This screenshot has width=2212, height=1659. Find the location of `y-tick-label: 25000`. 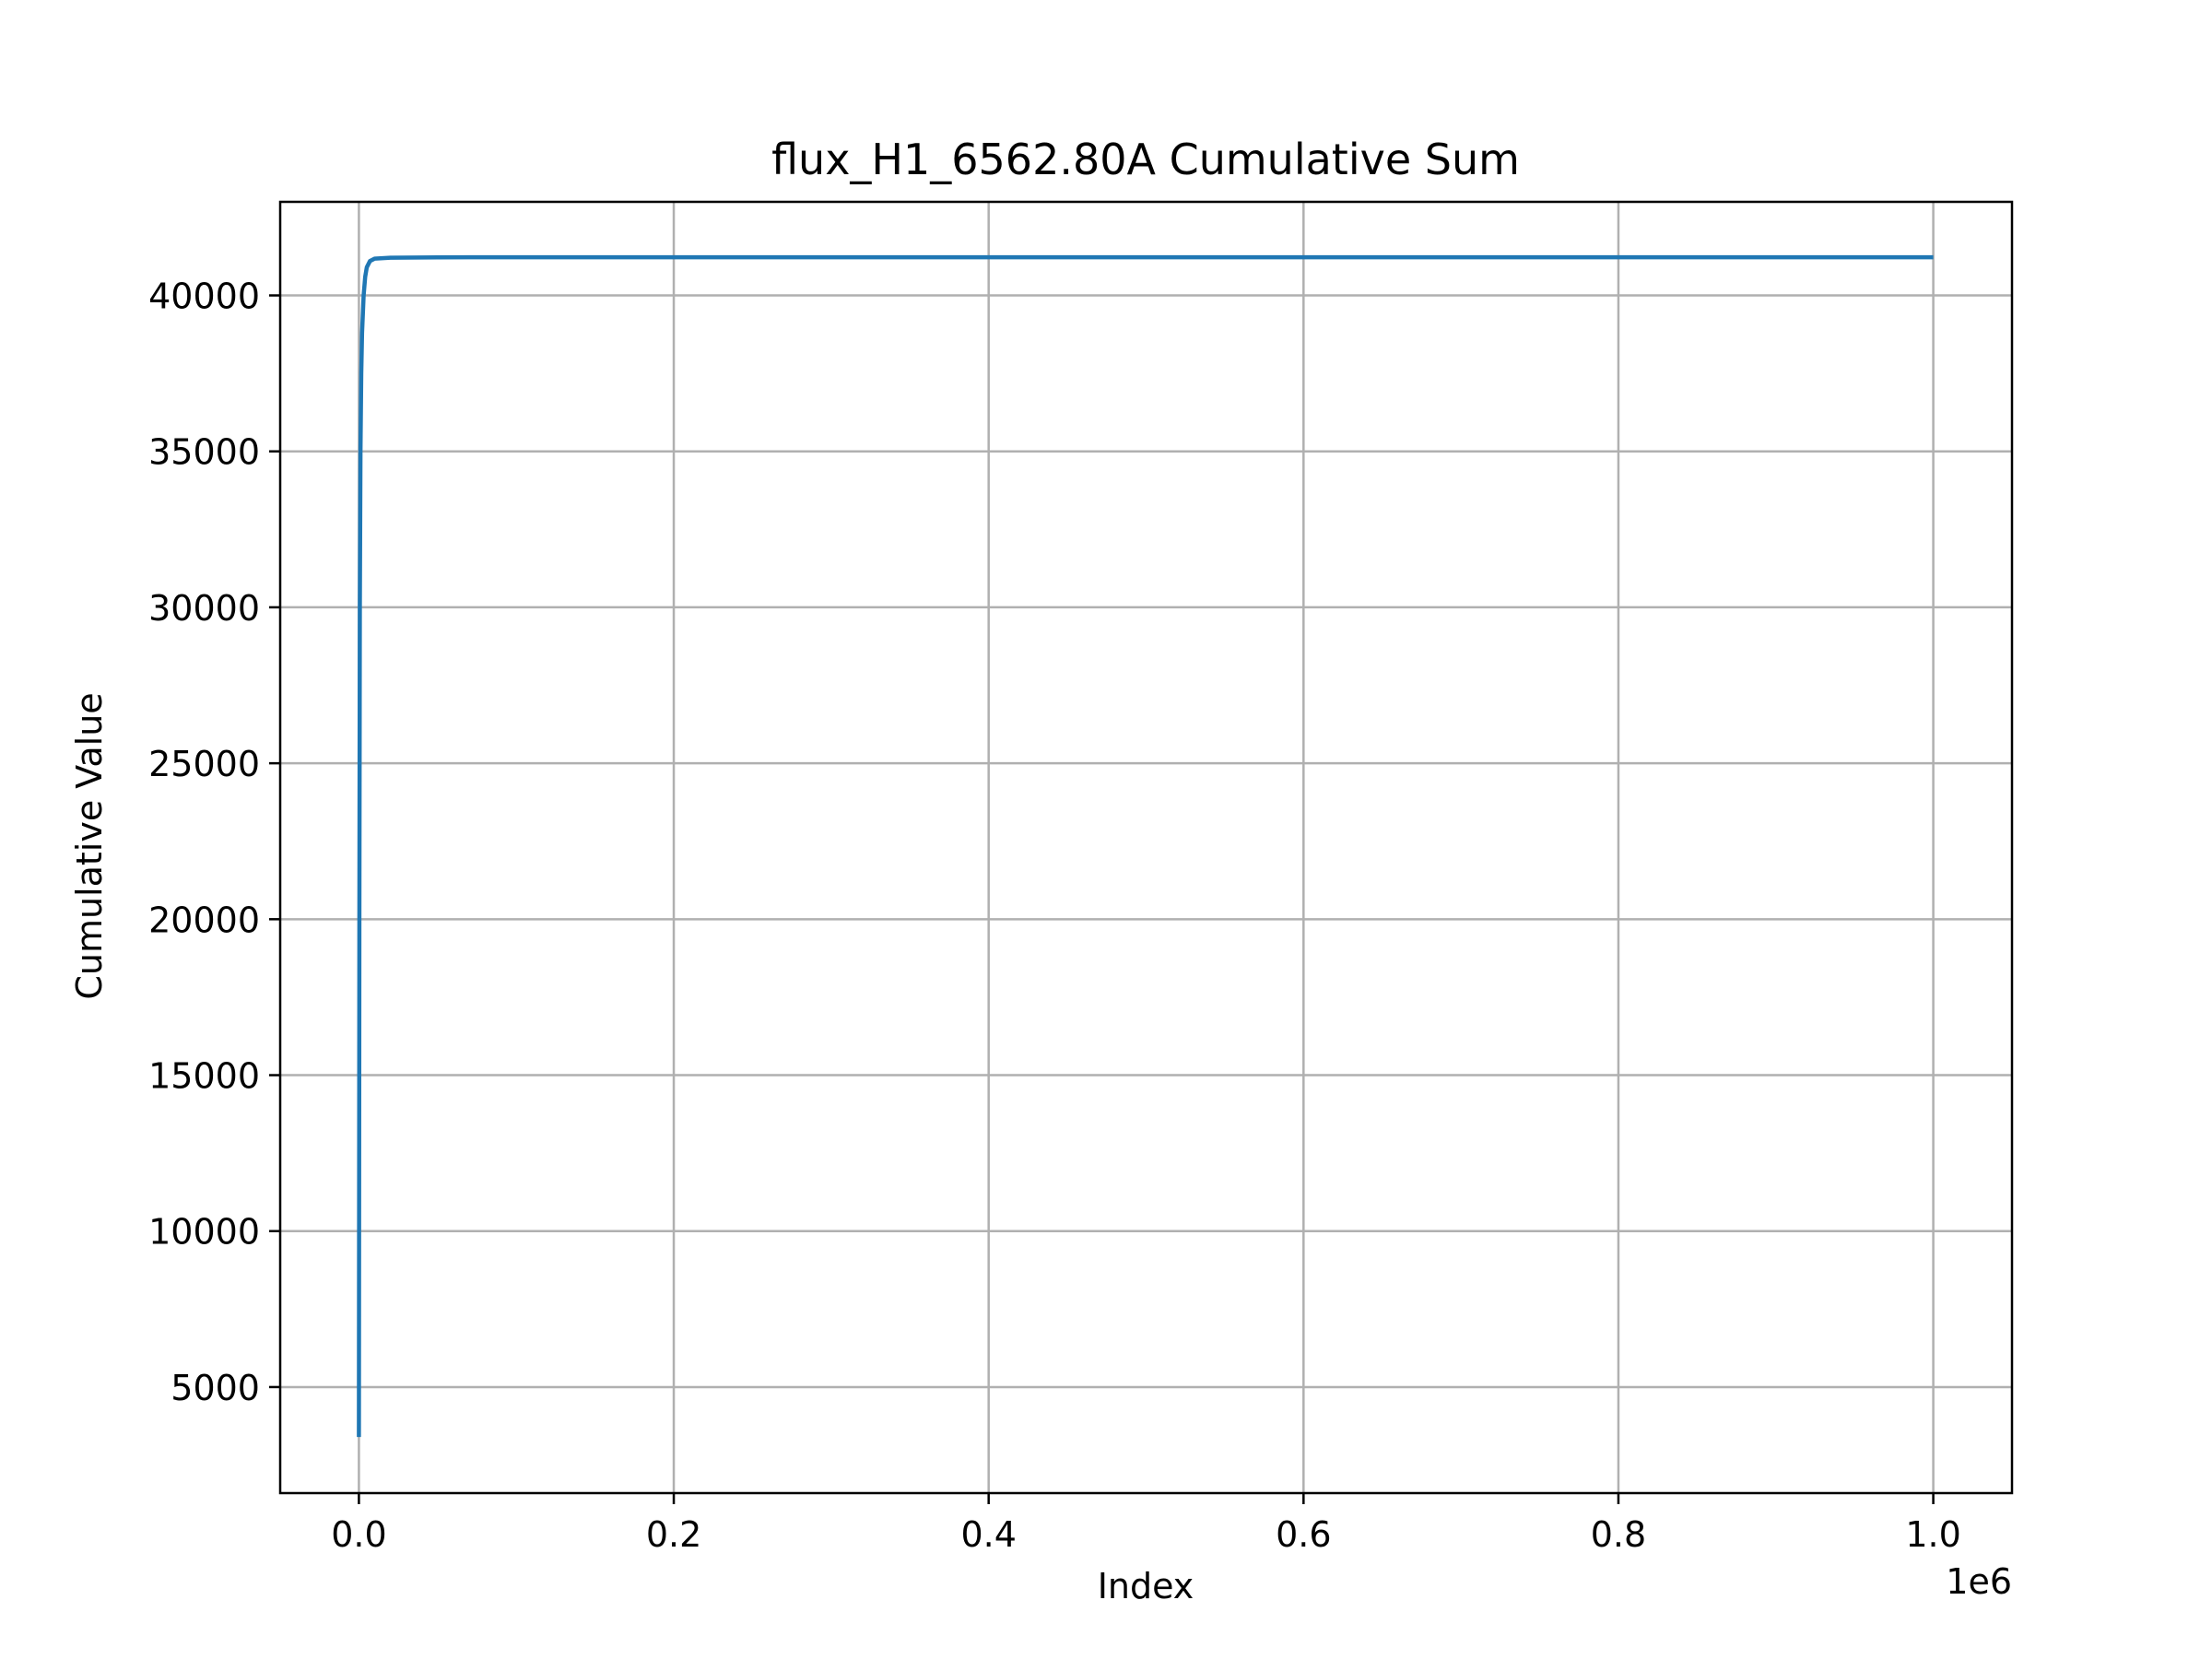

y-tick-label: 25000 is located at coordinates (204, 764).